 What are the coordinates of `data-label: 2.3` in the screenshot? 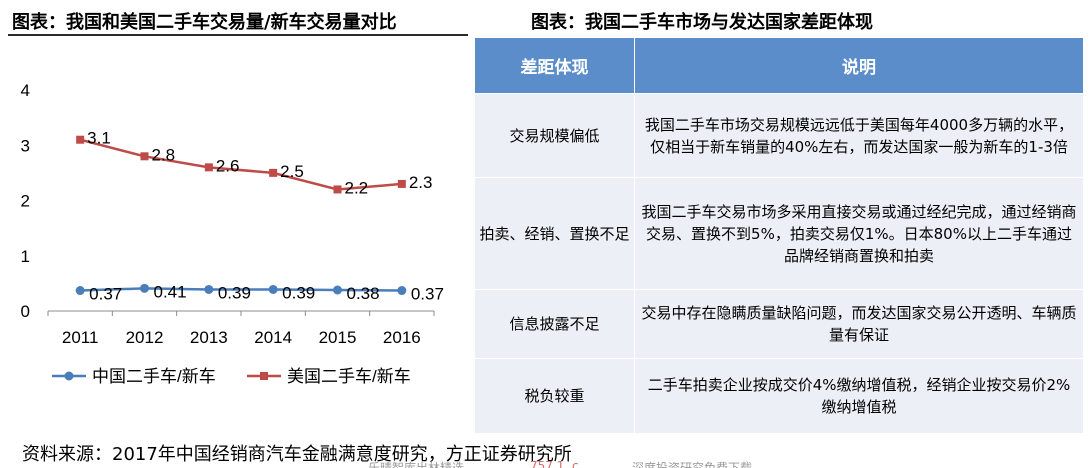 It's located at (421, 182).